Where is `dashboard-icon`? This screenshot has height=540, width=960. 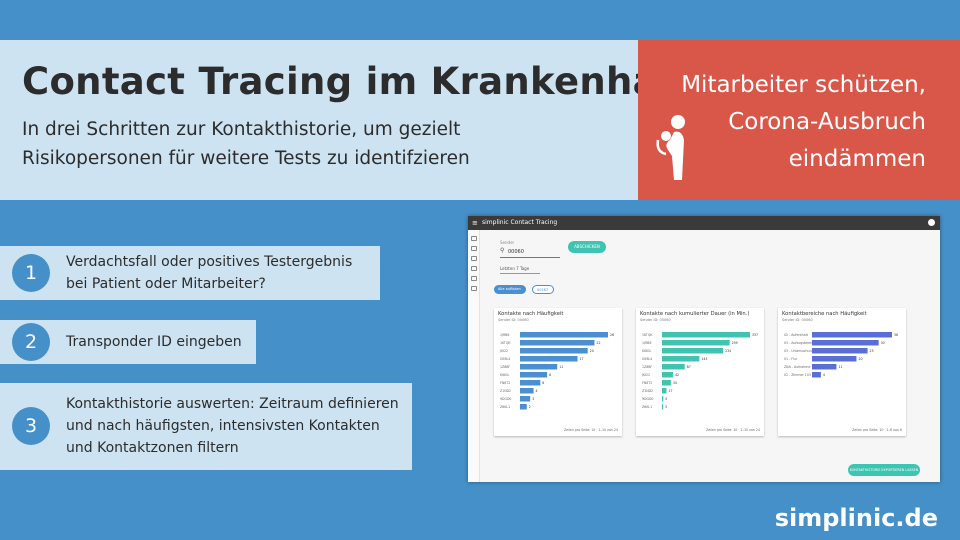
dashboard-icon is located at coordinates (474, 238).